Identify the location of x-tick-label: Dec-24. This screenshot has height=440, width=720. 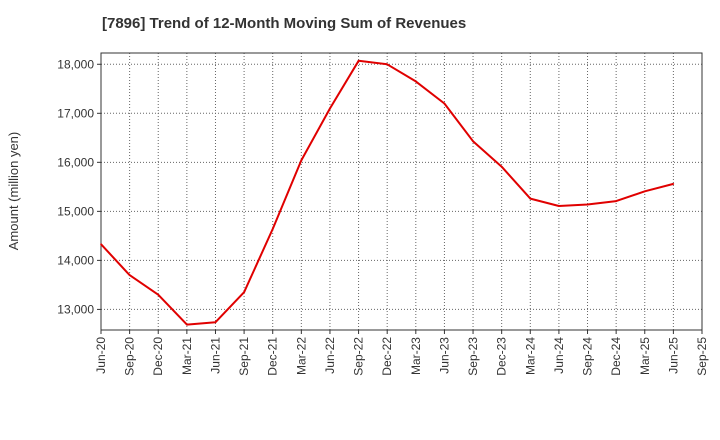
(616, 356).